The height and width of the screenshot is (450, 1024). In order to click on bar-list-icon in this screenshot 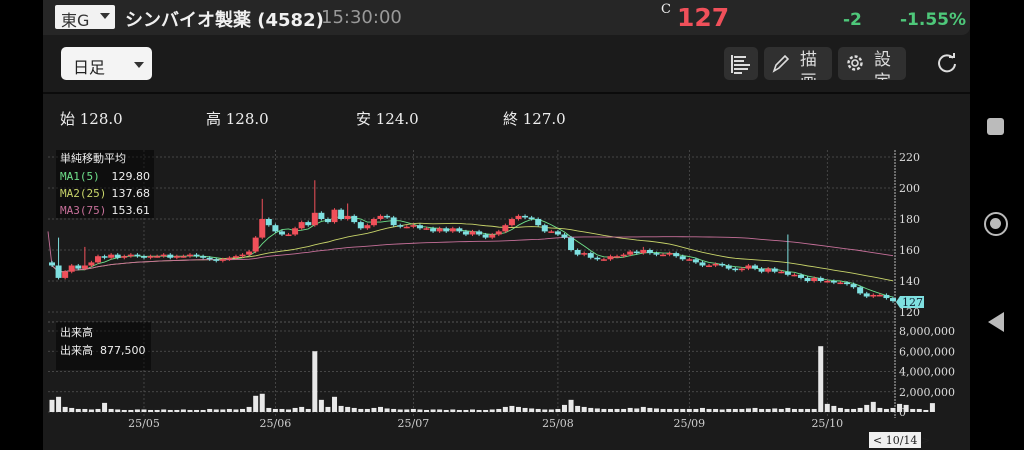, I will do `click(740, 64)`.